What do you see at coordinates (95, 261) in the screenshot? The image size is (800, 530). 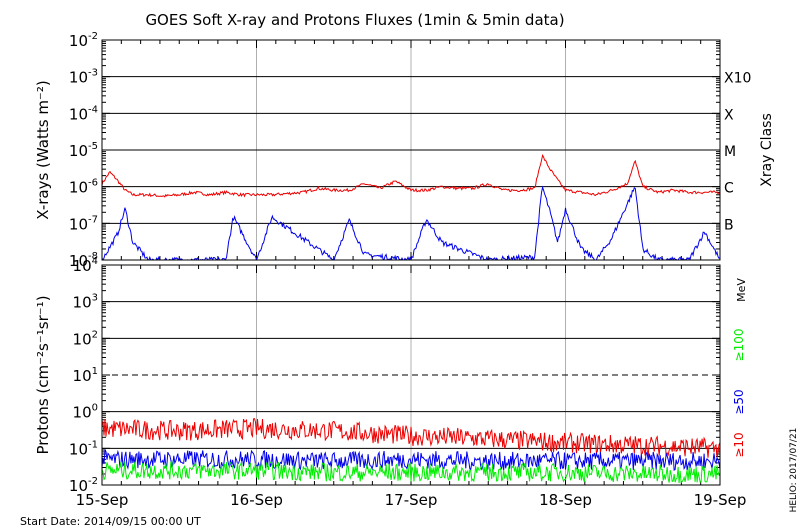 I see `y-tick-exponent: 4` at bounding box center [95, 261].